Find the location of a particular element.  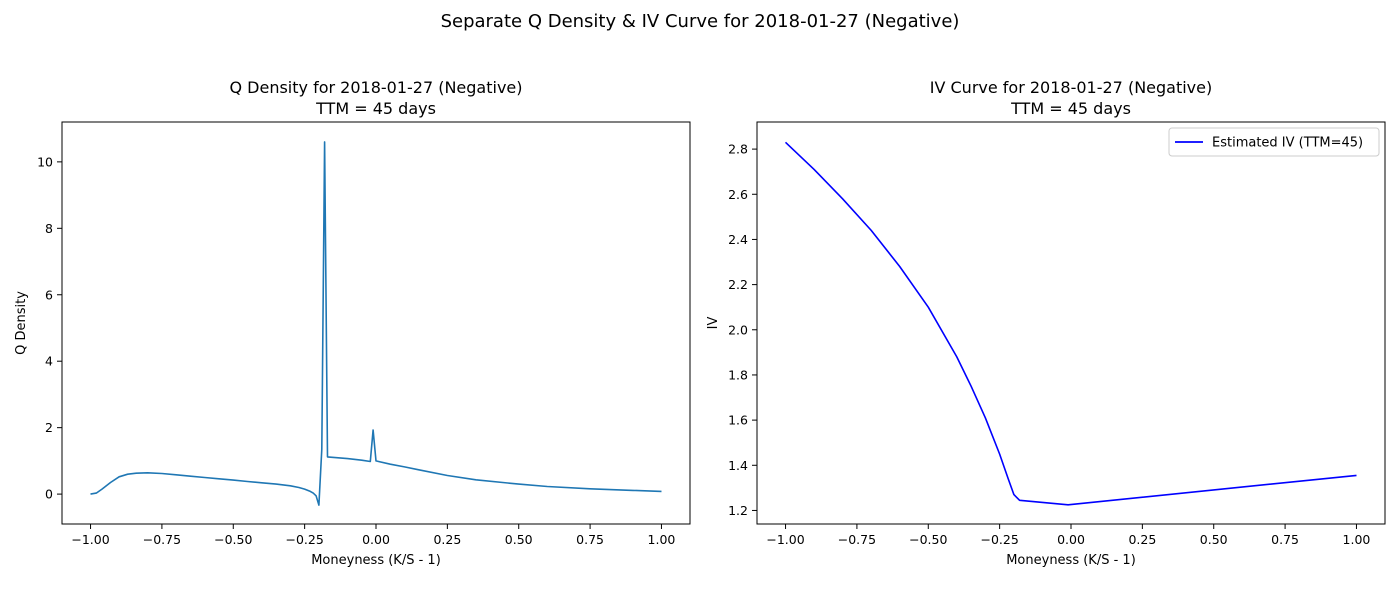

q-density-ytick-label: 10 is located at coordinates (45, 161).